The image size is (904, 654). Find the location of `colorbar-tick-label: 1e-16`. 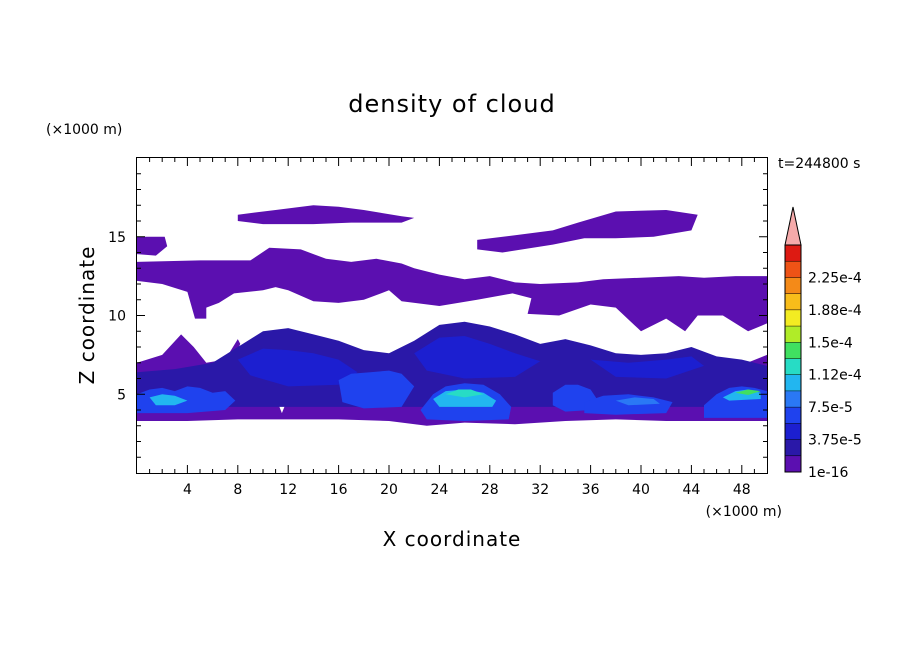

colorbar-tick-label: 1e-16 is located at coordinates (828, 473).